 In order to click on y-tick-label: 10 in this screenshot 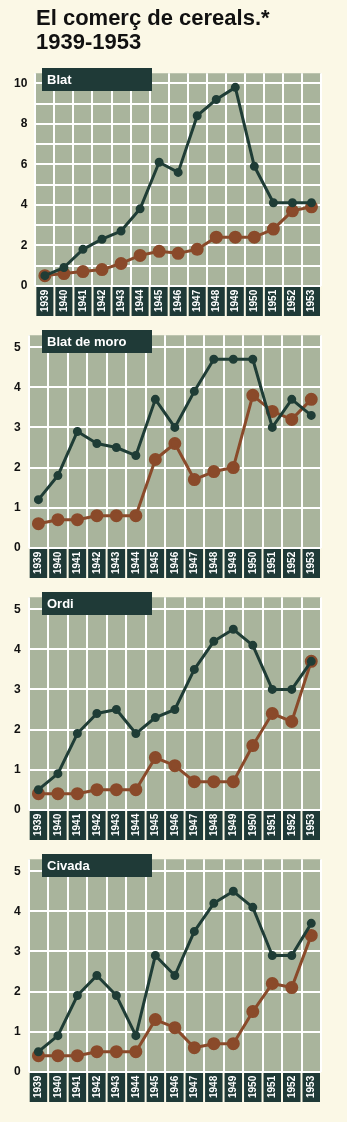, I will do `click(20, 82)`.